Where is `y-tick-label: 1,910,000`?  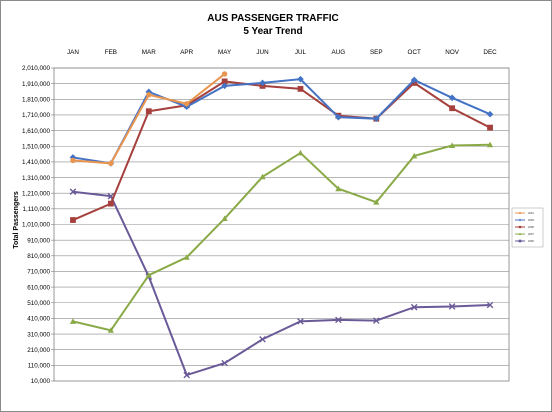
y-tick-label: 1,910,000 is located at coordinates (36, 84).